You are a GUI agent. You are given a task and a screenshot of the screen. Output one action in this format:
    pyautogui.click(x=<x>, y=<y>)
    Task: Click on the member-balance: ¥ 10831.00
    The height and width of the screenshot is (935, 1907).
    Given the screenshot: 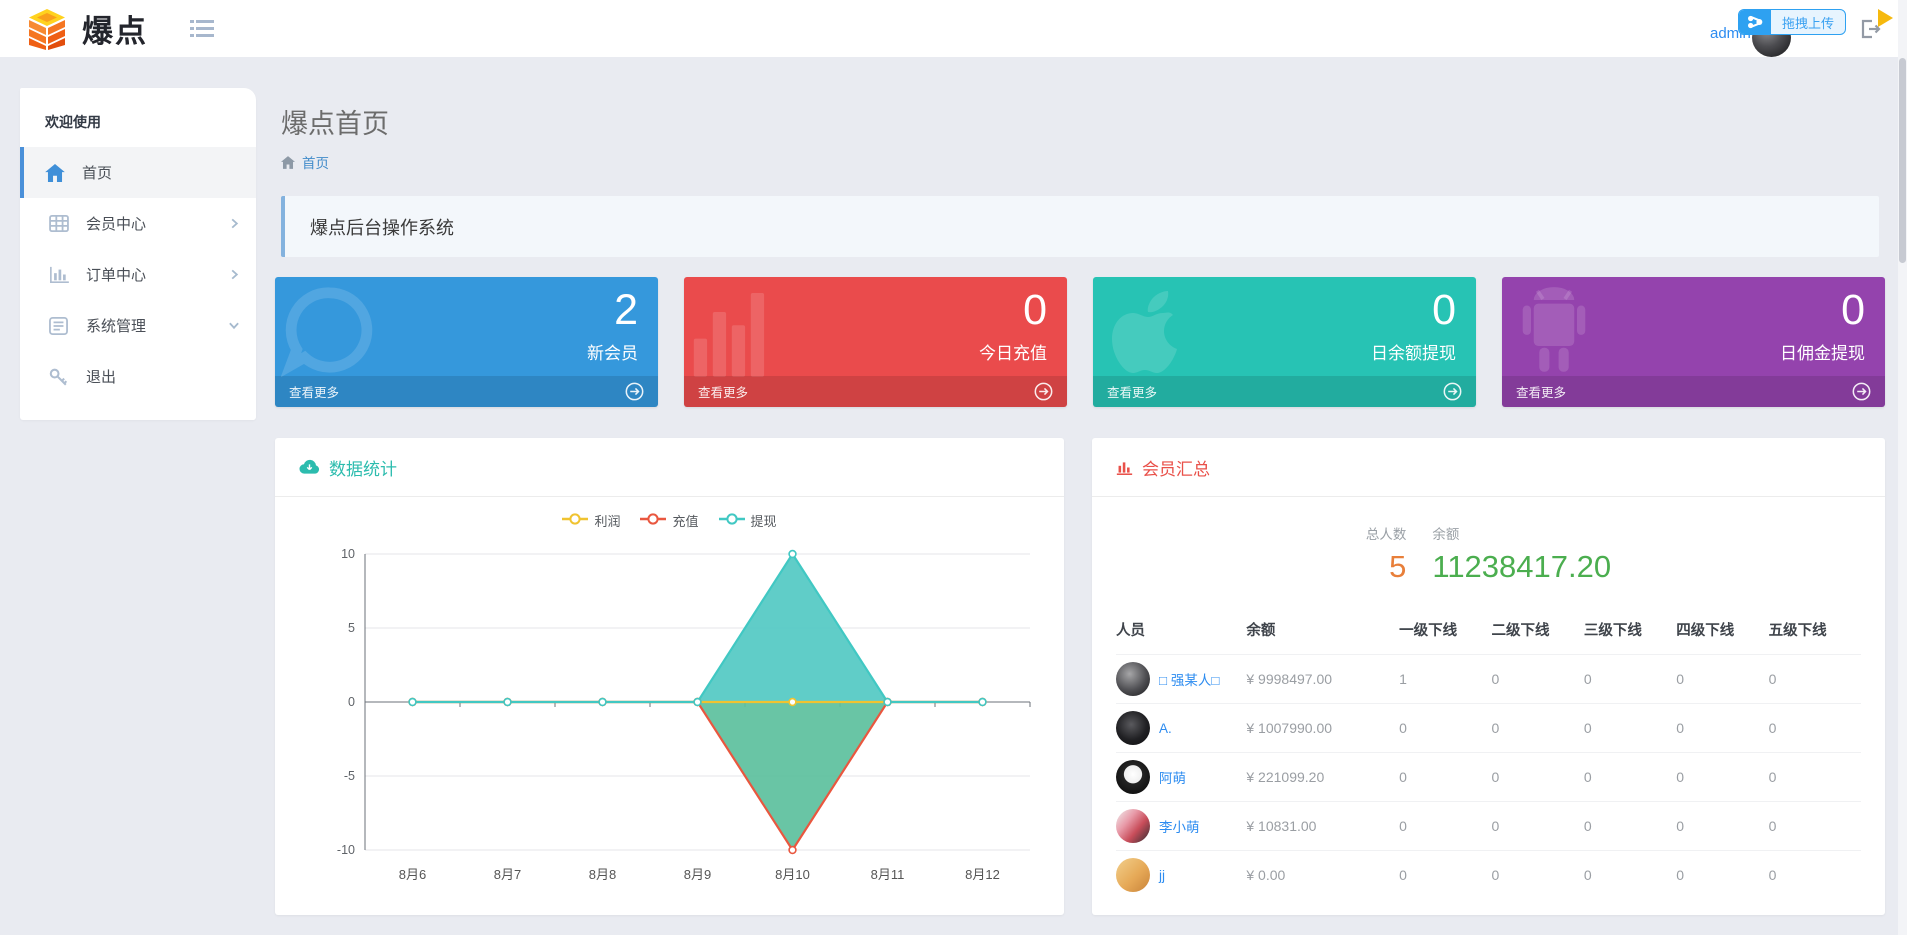 What is the action you would take?
    pyautogui.click(x=1323, y=826)
    